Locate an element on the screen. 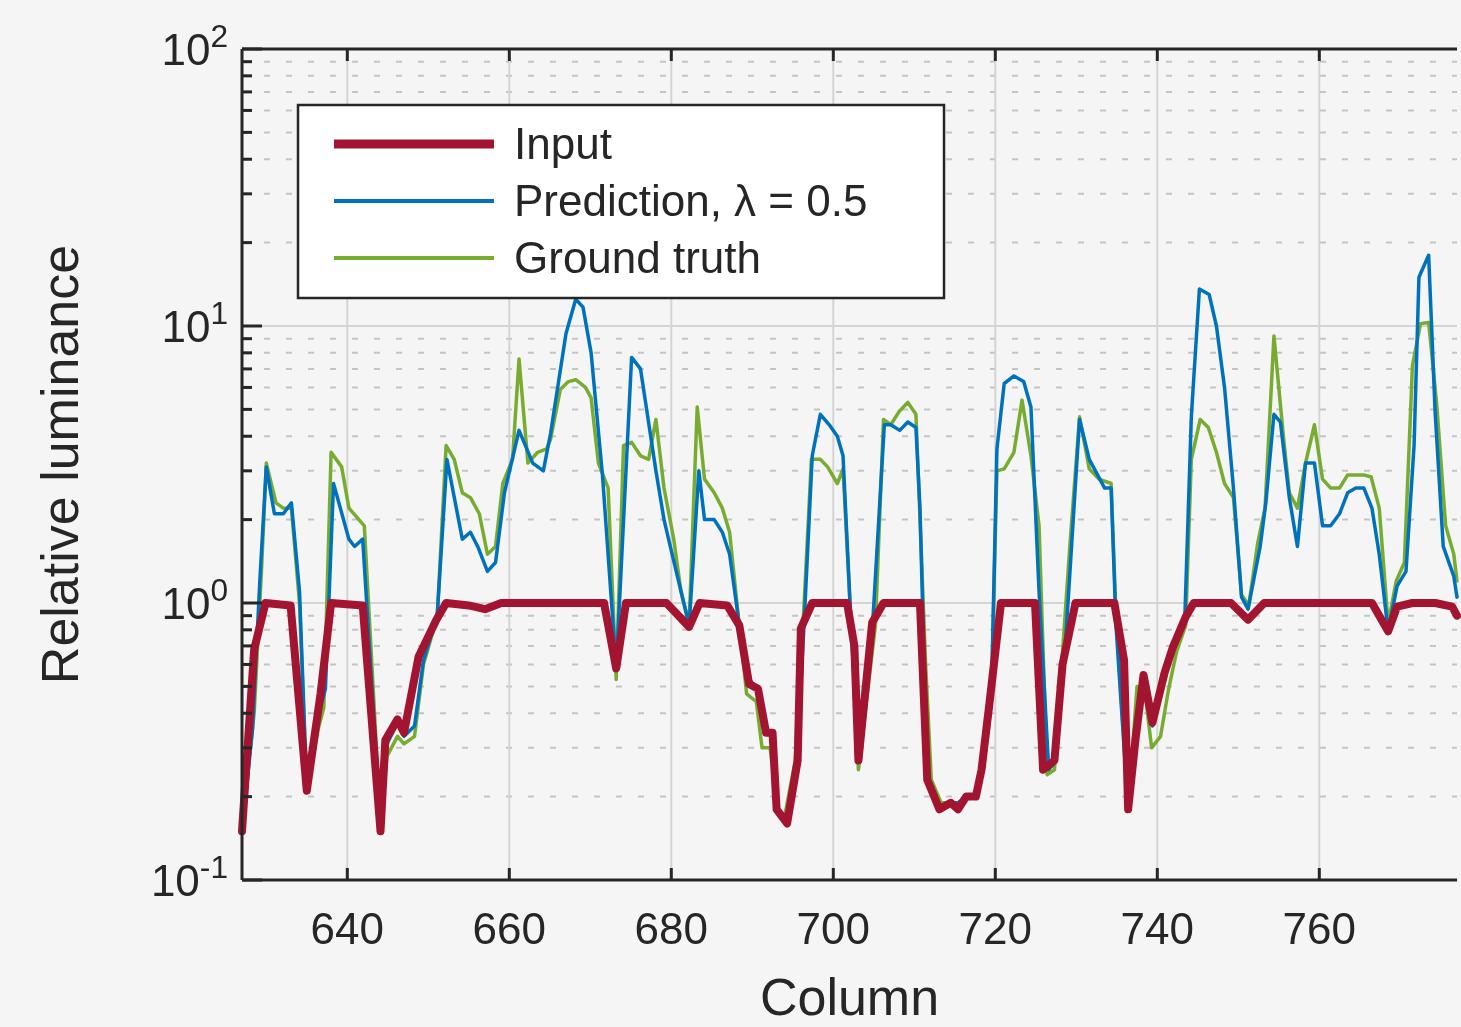 This screenshot has width=1461, height=1027. x-tick-label: 640 is located at coordinates (347, 928).